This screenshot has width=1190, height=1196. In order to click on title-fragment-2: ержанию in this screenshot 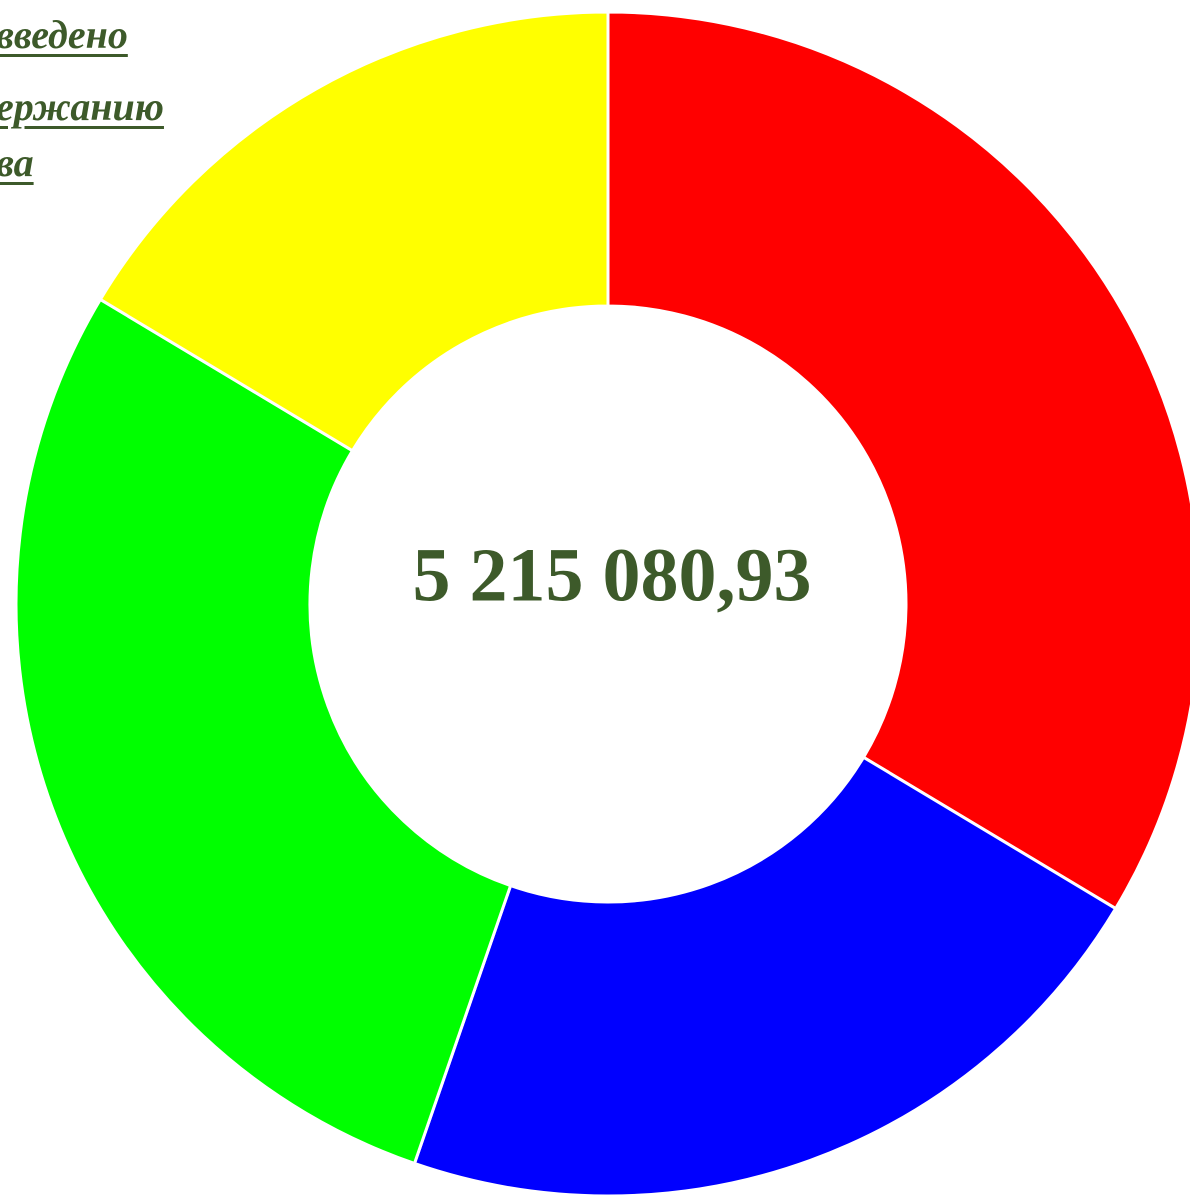, I will do `click(82, 106)`.